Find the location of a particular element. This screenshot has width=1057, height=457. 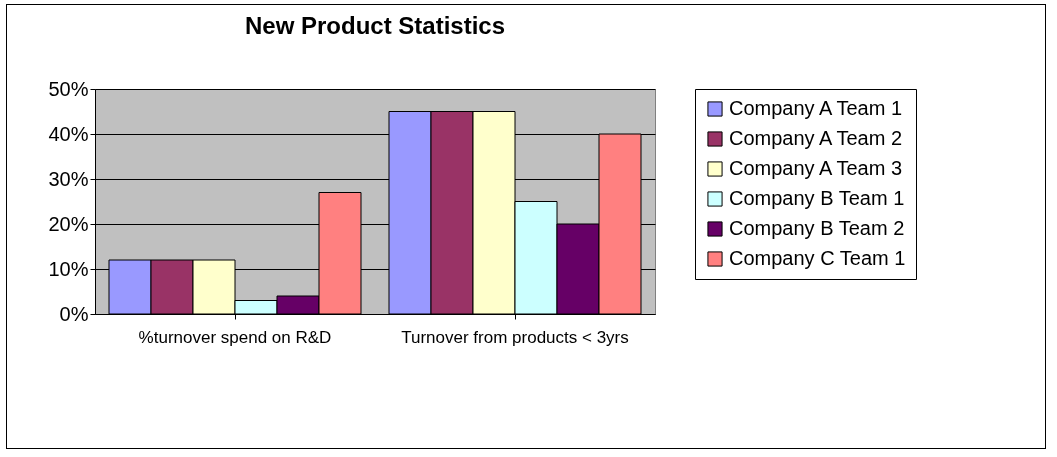

x-tick-label: Turnover from products < 3yrs is located at coordinates (515, 337).